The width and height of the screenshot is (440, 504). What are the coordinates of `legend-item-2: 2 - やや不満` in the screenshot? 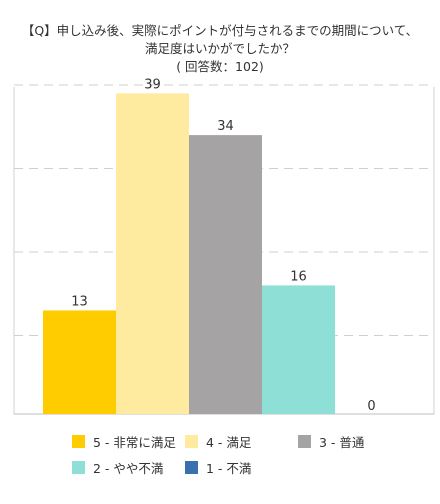 It's located at (128, 467).